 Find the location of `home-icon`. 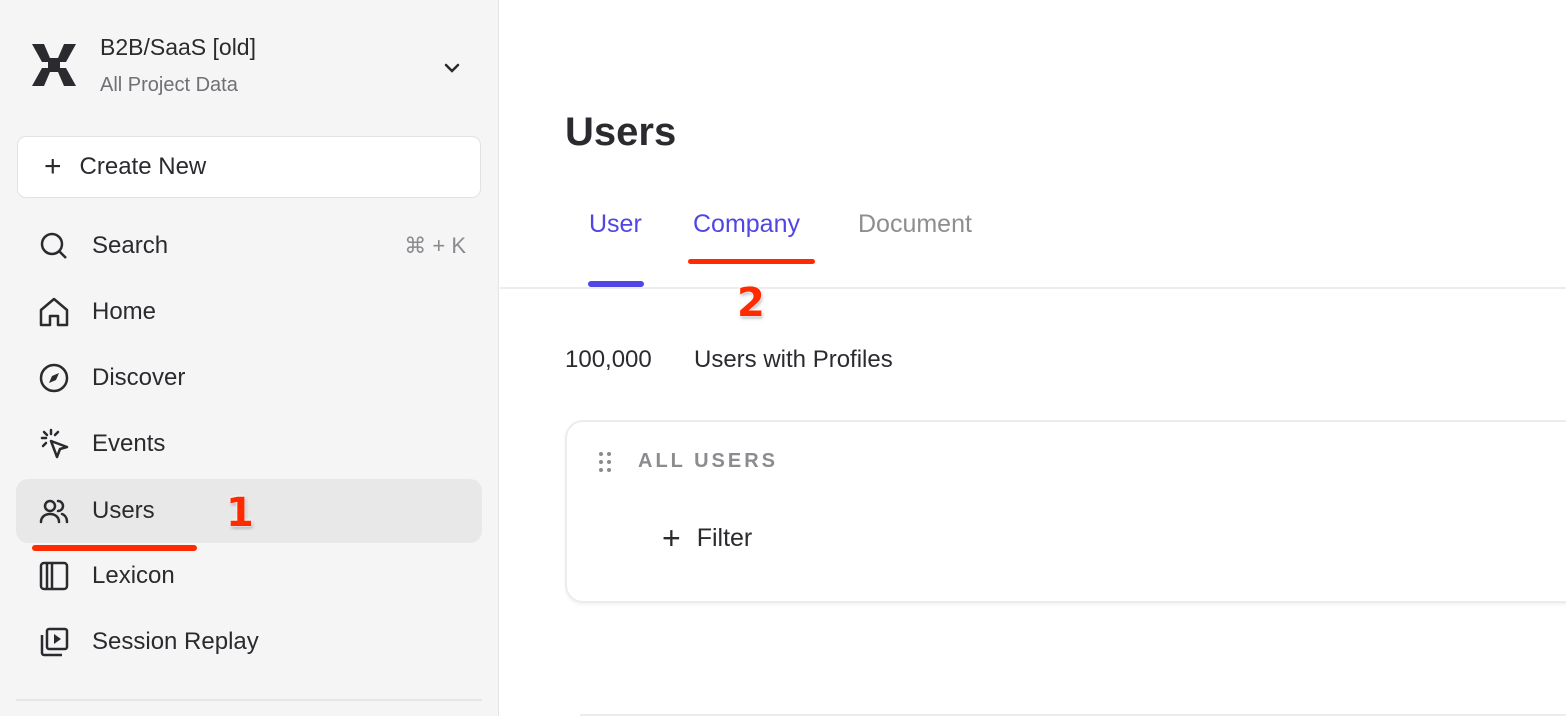

home-icon is located at coordinates (54, 312).